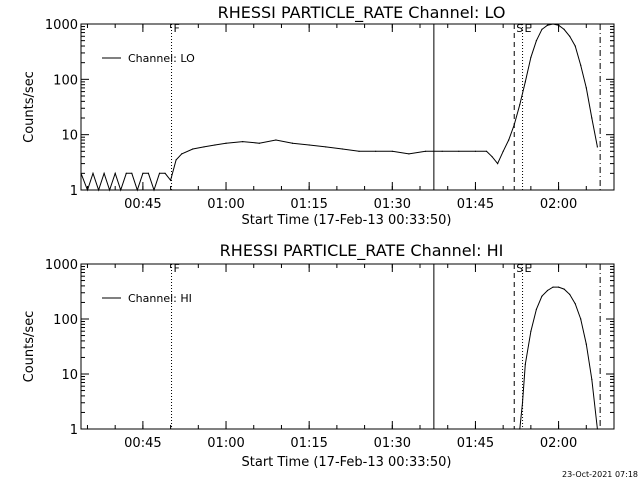 This screenshot has width=640, height=480. What do you see at coordinates (74, 430) in the screenshot?
I see `y-tick-label: 1` at bounding box center [74, 430].